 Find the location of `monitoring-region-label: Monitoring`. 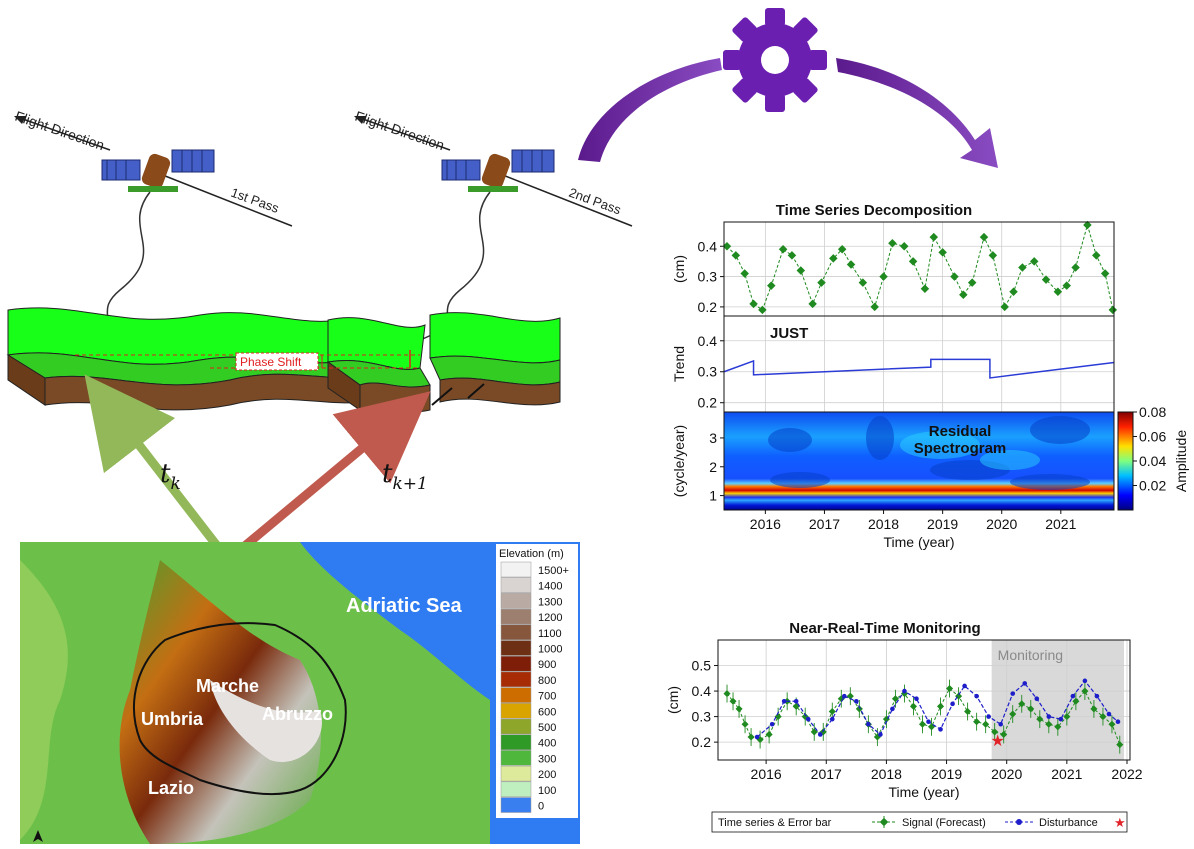

monitoring-region-label: Monitoring is located at coordinates (1030, 655).